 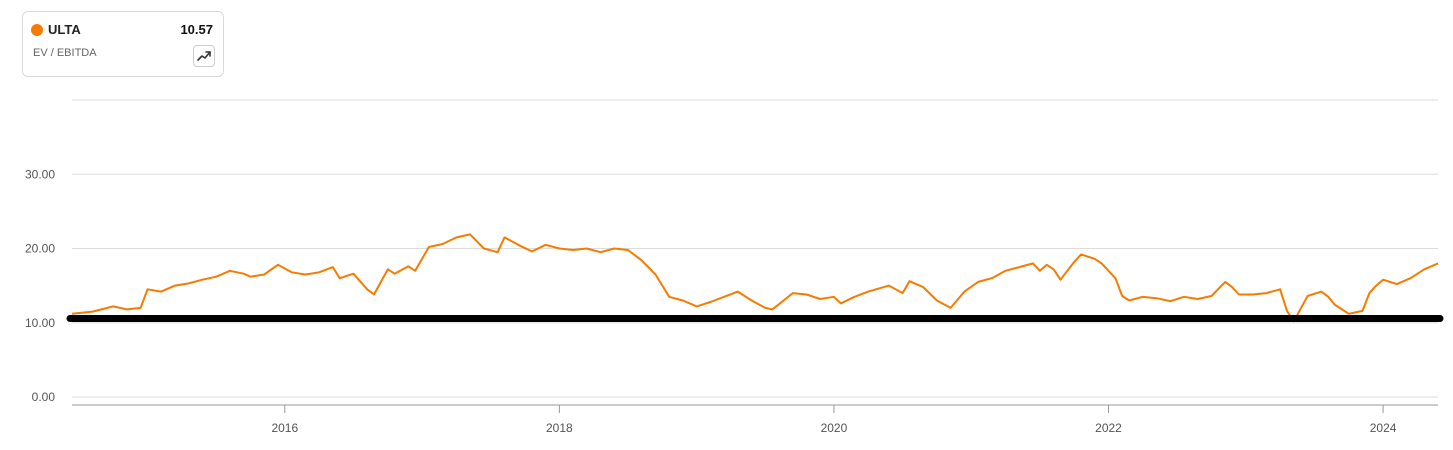 I want to click on y-tick-label: 0.00, so click(x=44, y=397).